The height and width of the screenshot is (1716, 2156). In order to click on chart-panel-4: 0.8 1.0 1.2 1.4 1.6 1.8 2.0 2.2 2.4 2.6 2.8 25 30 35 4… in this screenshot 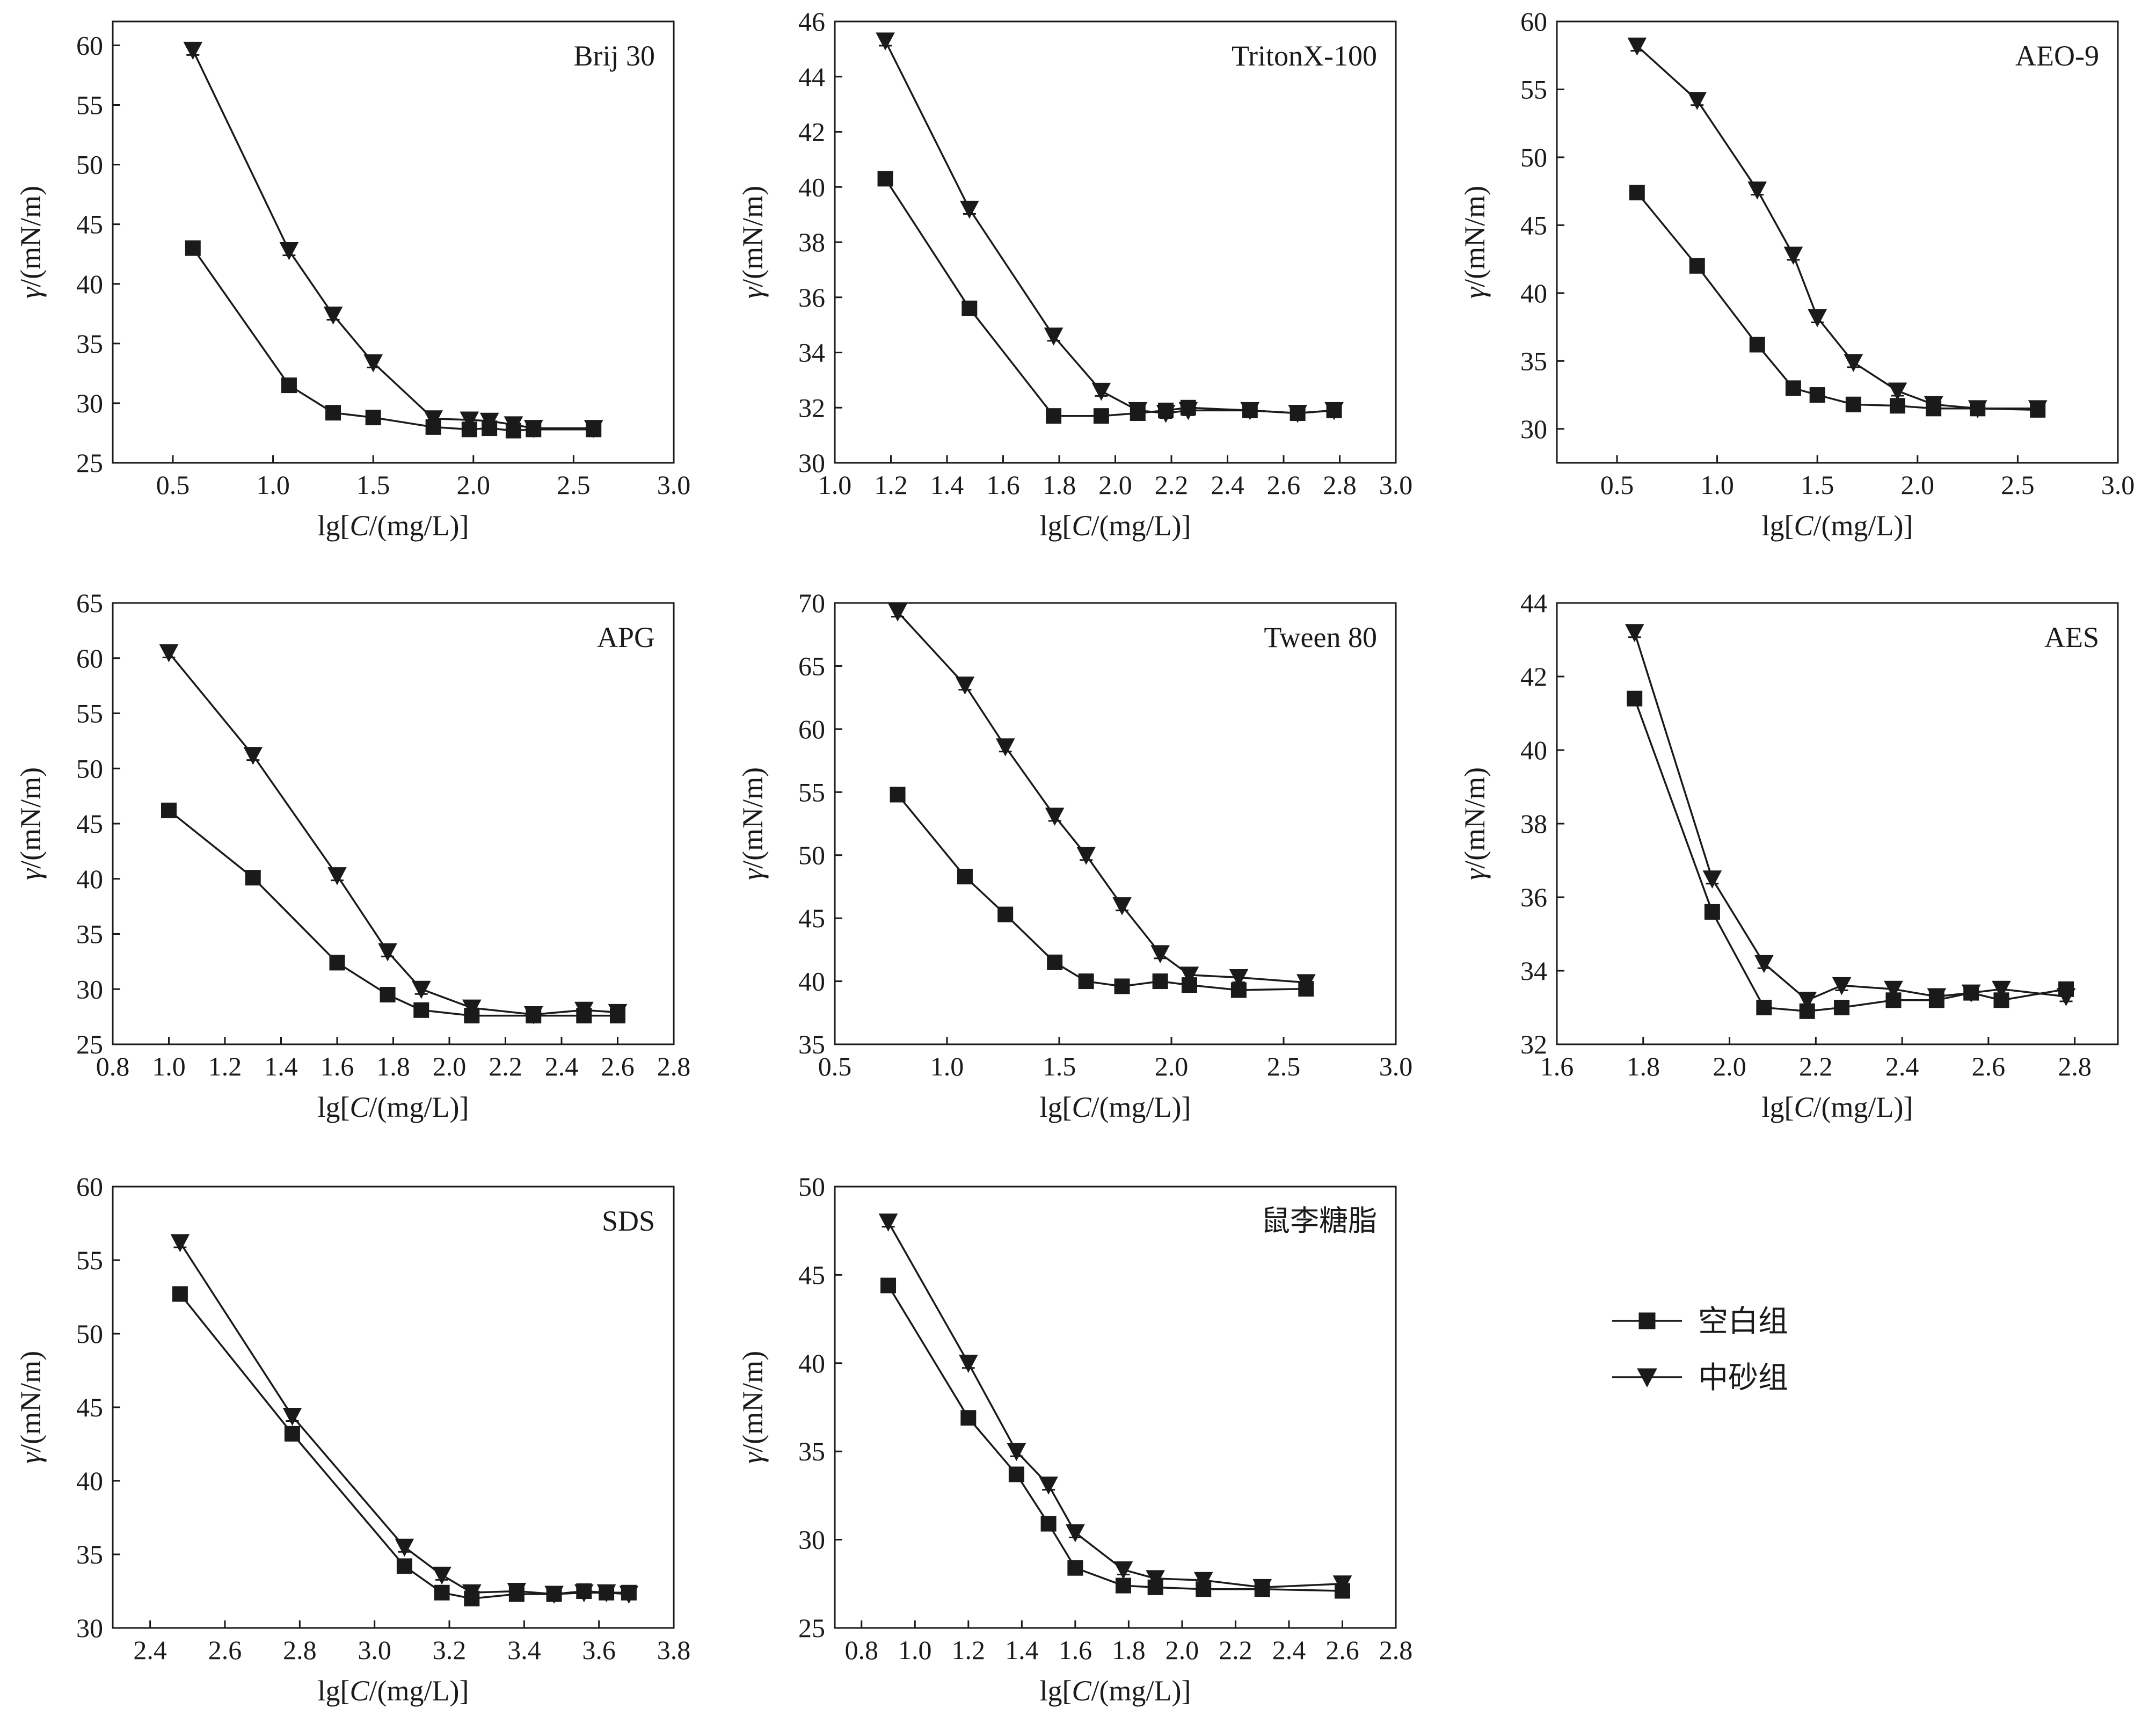, I will do `click(352, 855)`.